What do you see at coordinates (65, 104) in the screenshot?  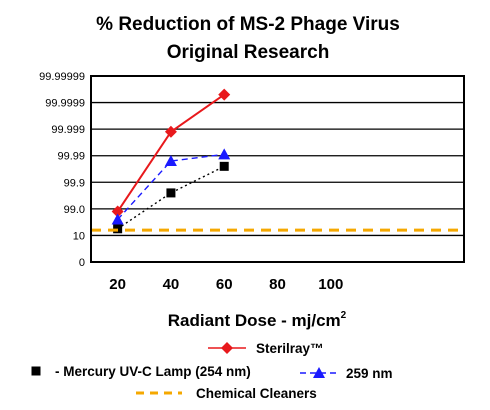 I see `y-tick-label: 99.9999` at bounding box center [65, 104].